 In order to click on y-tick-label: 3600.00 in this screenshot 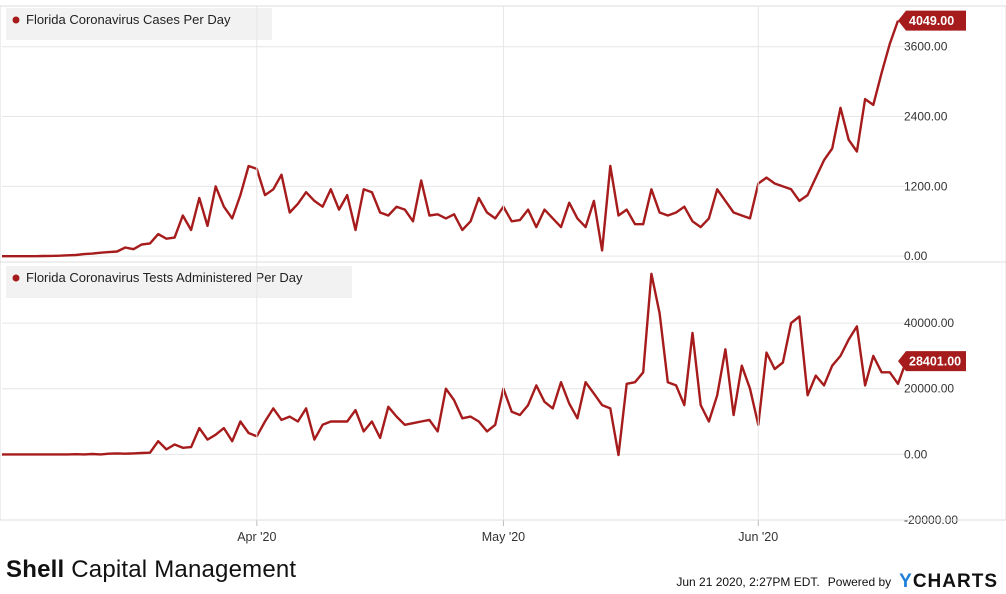, I will do `click(926, 47)`.